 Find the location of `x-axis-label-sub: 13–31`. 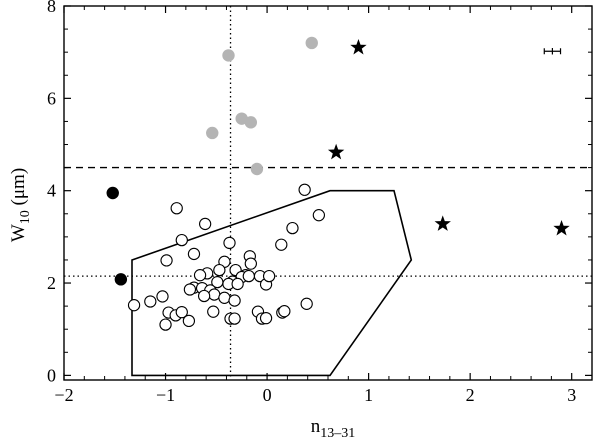

x-axis-label-sub: 13–31 is located at coordinates (337, 433).